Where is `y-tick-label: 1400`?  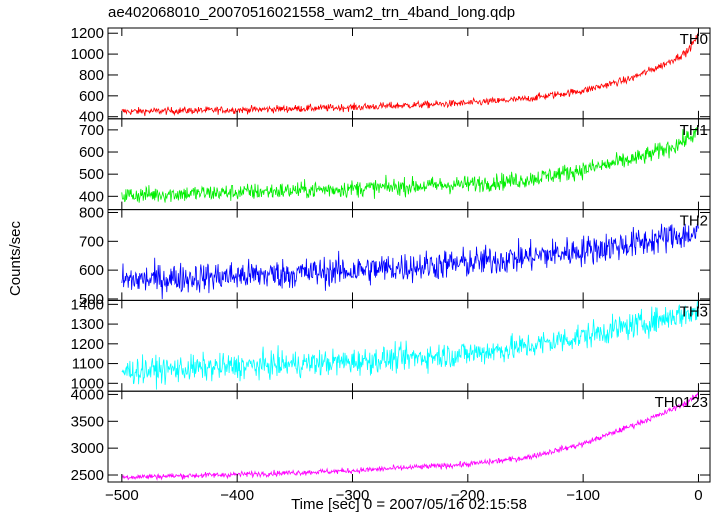
y-tick-label: 1400 is located at coordinates (87, 304).